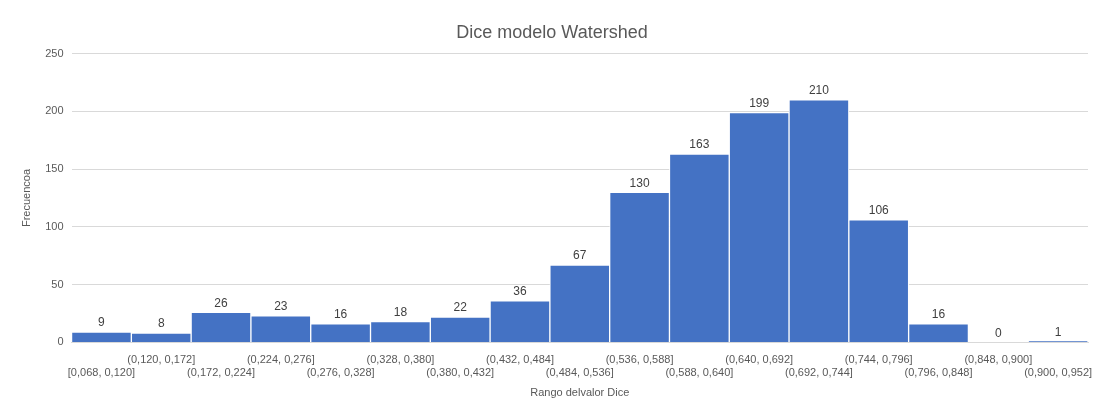  What do you see at coordinates (54, 52) in the screenshot?
I see `y-tick-label: 250` at bounding box center [54, 52].